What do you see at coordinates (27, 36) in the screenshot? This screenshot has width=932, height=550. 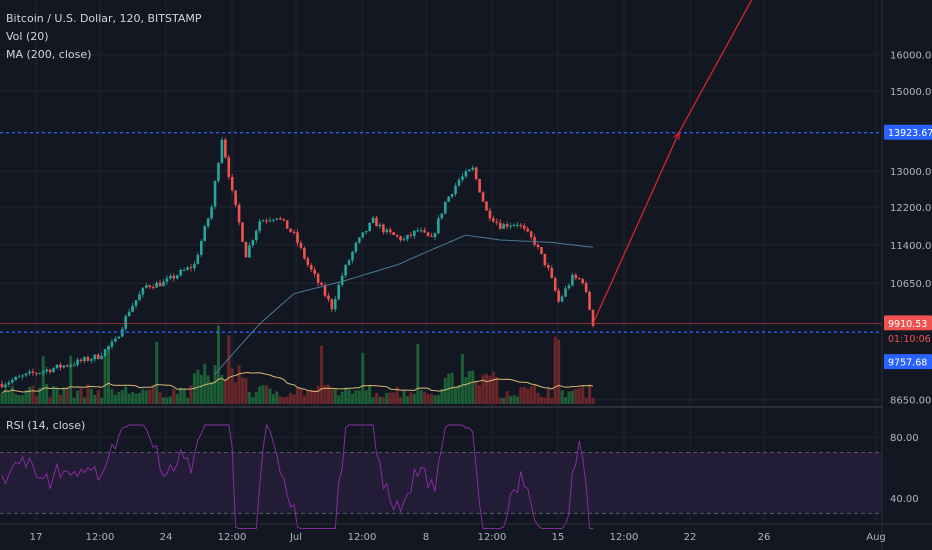 I see `vol-label: Vol (20)` at bounding box center [27, 36].